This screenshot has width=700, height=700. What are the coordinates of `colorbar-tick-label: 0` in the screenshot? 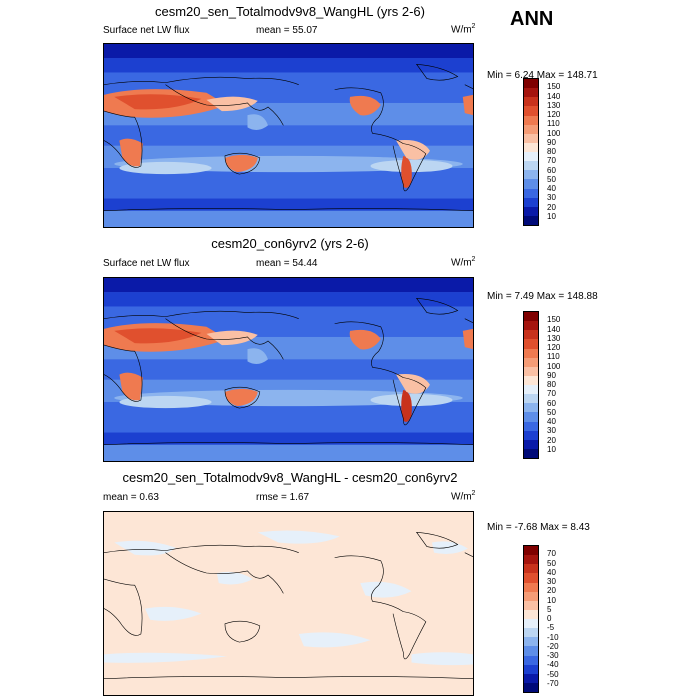 It's located at (549, 618).